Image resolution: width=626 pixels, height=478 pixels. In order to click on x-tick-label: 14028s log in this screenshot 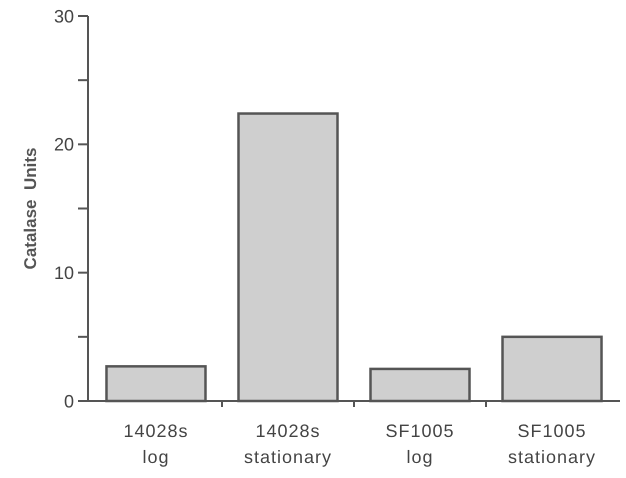, I will do `click(156, 444)`.